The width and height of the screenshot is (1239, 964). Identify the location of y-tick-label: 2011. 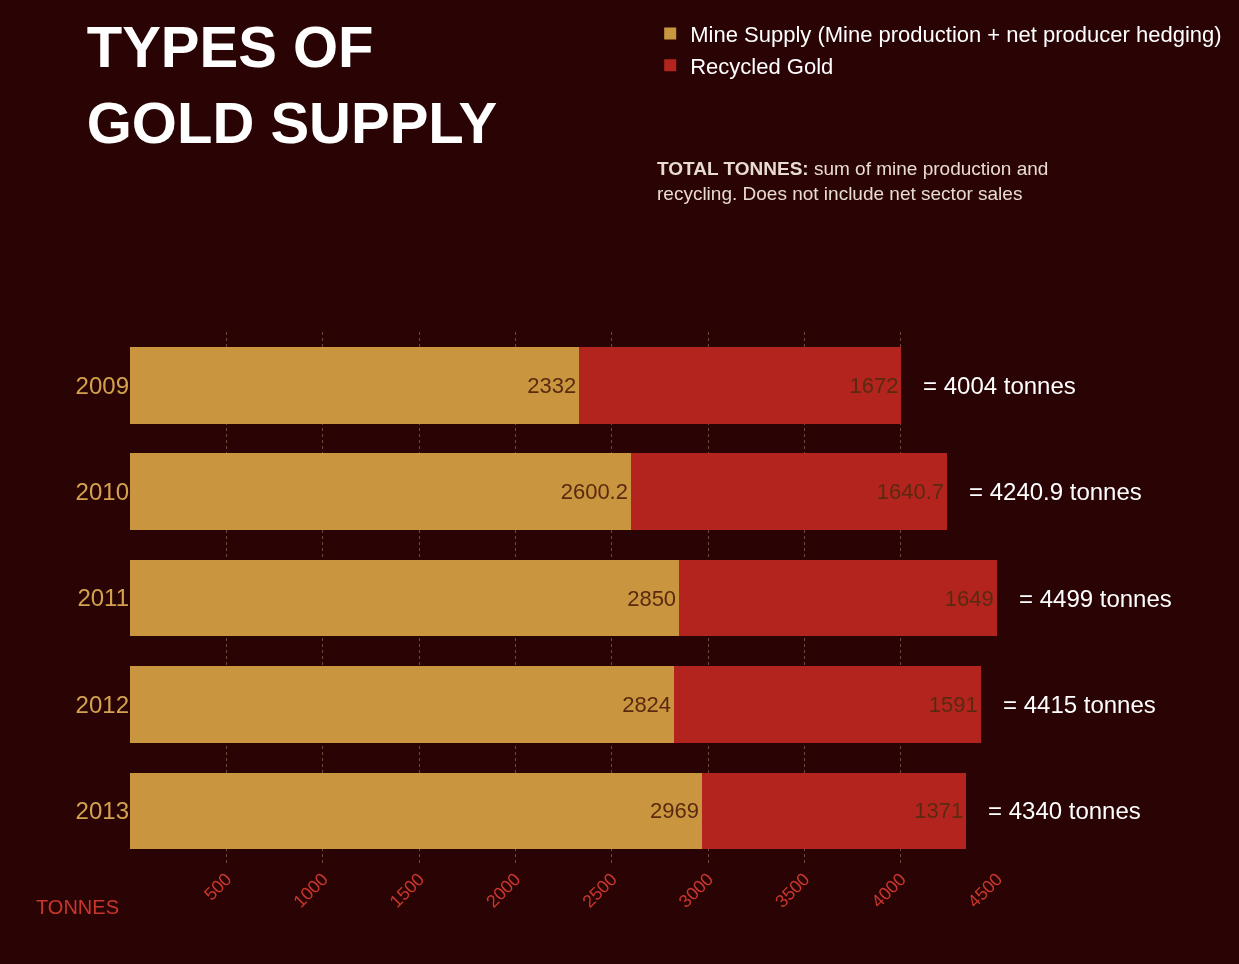
(103, 598).